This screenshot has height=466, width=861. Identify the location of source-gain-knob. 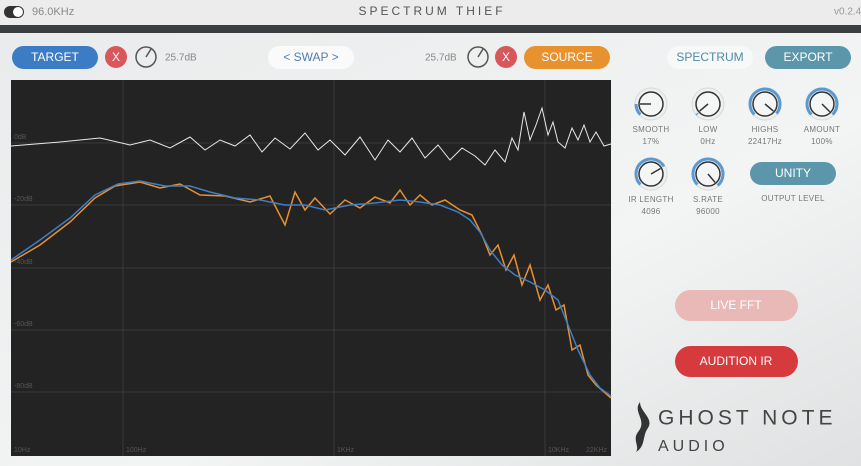
(478, 57).